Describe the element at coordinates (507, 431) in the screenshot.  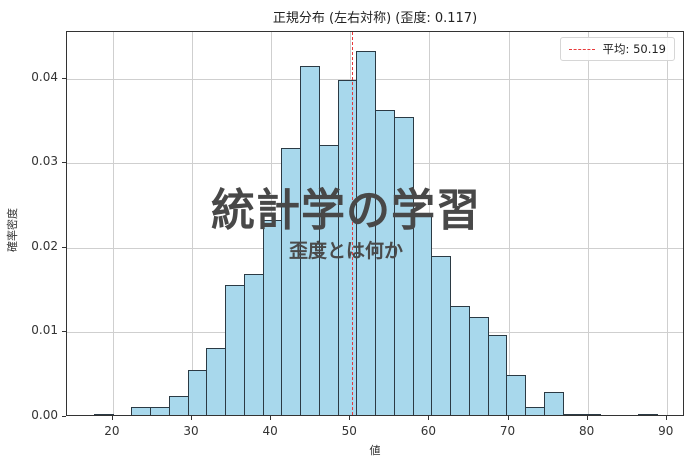
I see `x-tick-label: 70` at that location.